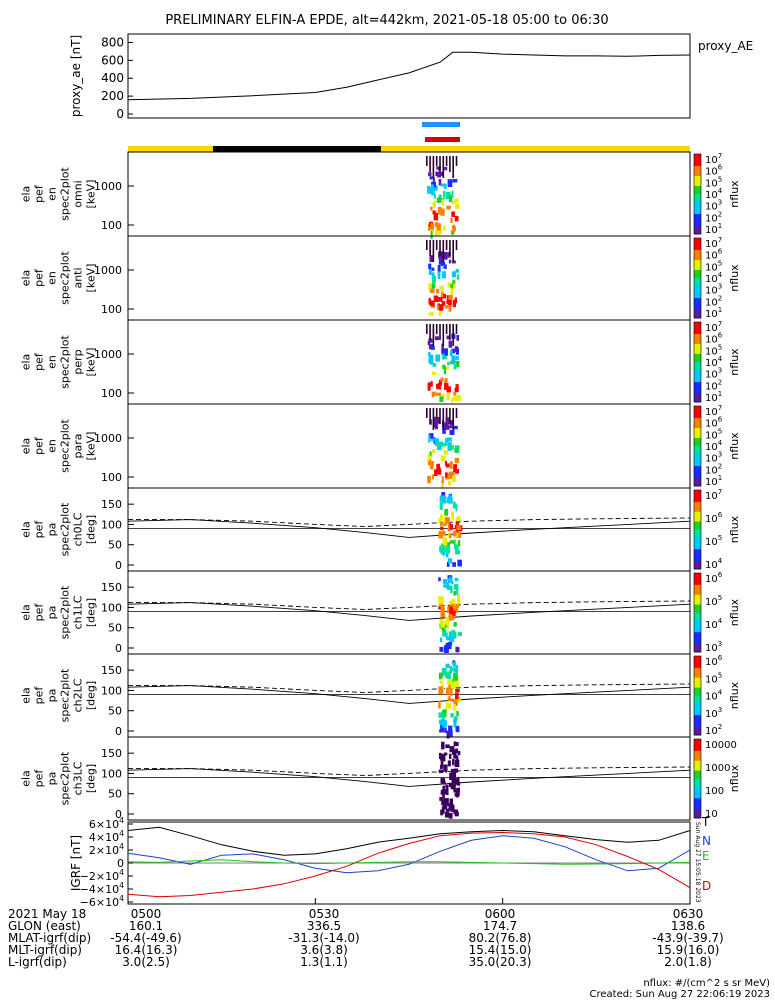  Describe the element at coordinates (500, 938) in the screenshot. I see `footer-value: 80.2(76.8)` at that location.